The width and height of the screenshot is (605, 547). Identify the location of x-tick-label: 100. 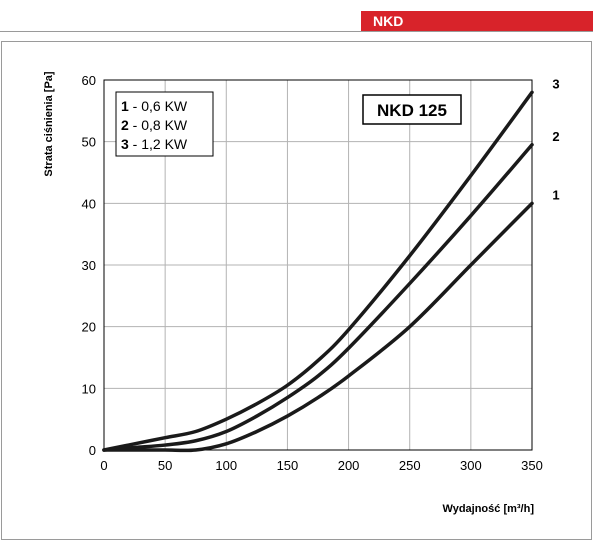
(226, 465).